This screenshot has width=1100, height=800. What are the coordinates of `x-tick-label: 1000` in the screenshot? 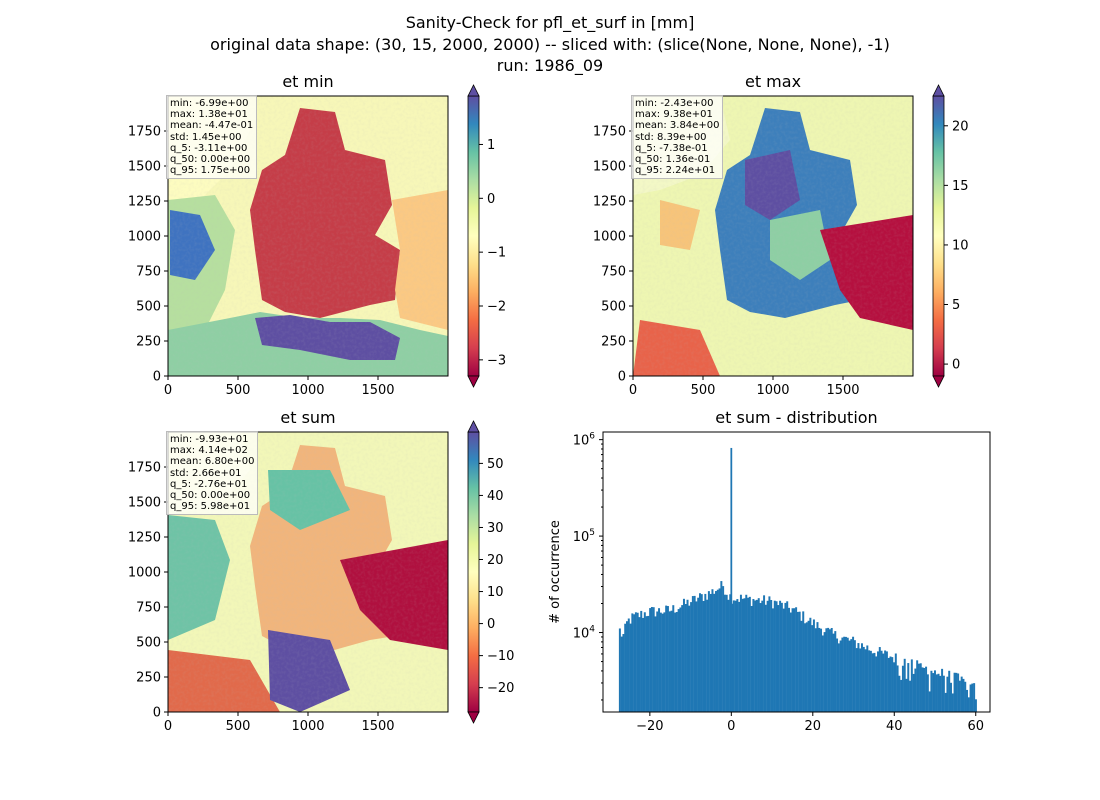 It's located at (772, 390).